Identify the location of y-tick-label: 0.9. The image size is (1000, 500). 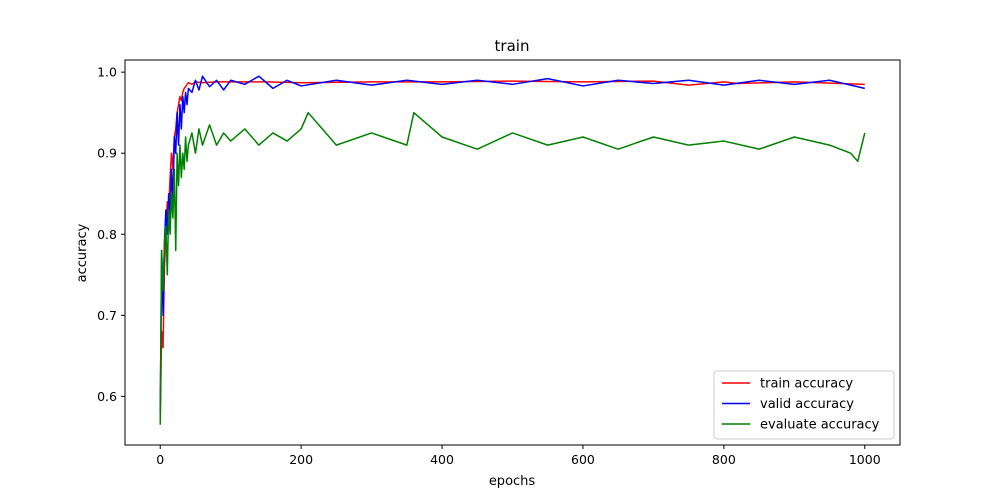
(107, 153).